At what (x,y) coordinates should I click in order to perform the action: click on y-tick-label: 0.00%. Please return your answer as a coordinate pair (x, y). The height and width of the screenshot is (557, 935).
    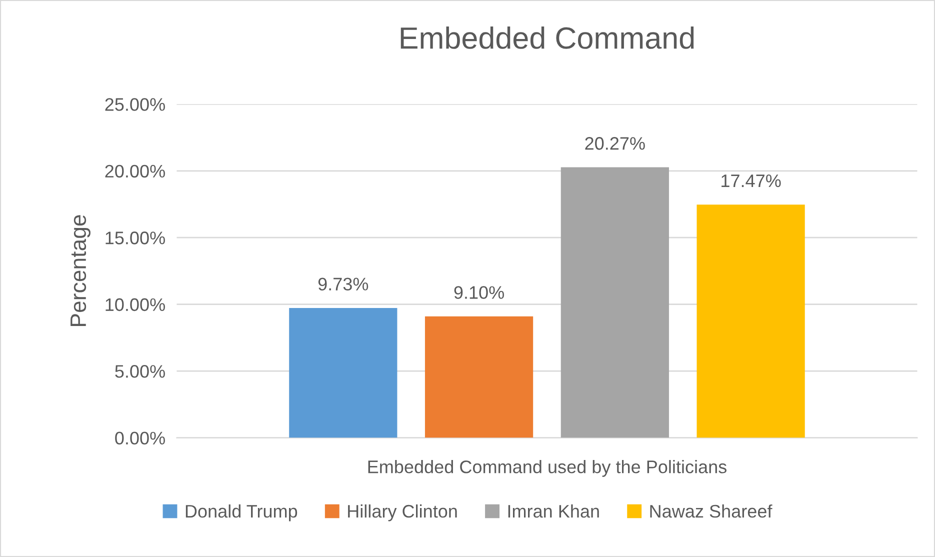
    Looking at the image, I should click on (140, 438).